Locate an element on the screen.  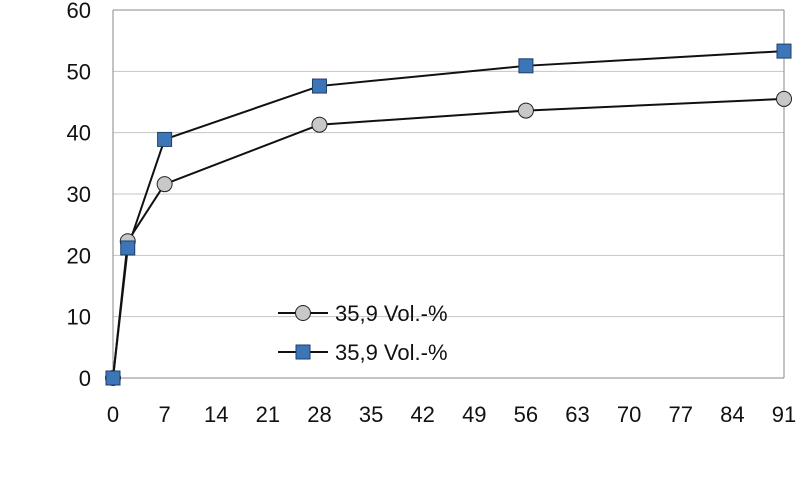
x-tick-label: 56 is located at coordinates (526, 414).